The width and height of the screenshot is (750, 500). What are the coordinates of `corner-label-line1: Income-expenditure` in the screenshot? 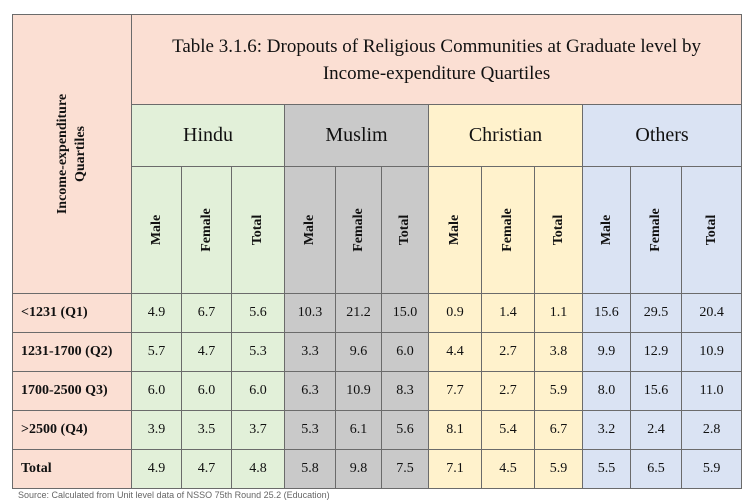 It's located at (62, 154).